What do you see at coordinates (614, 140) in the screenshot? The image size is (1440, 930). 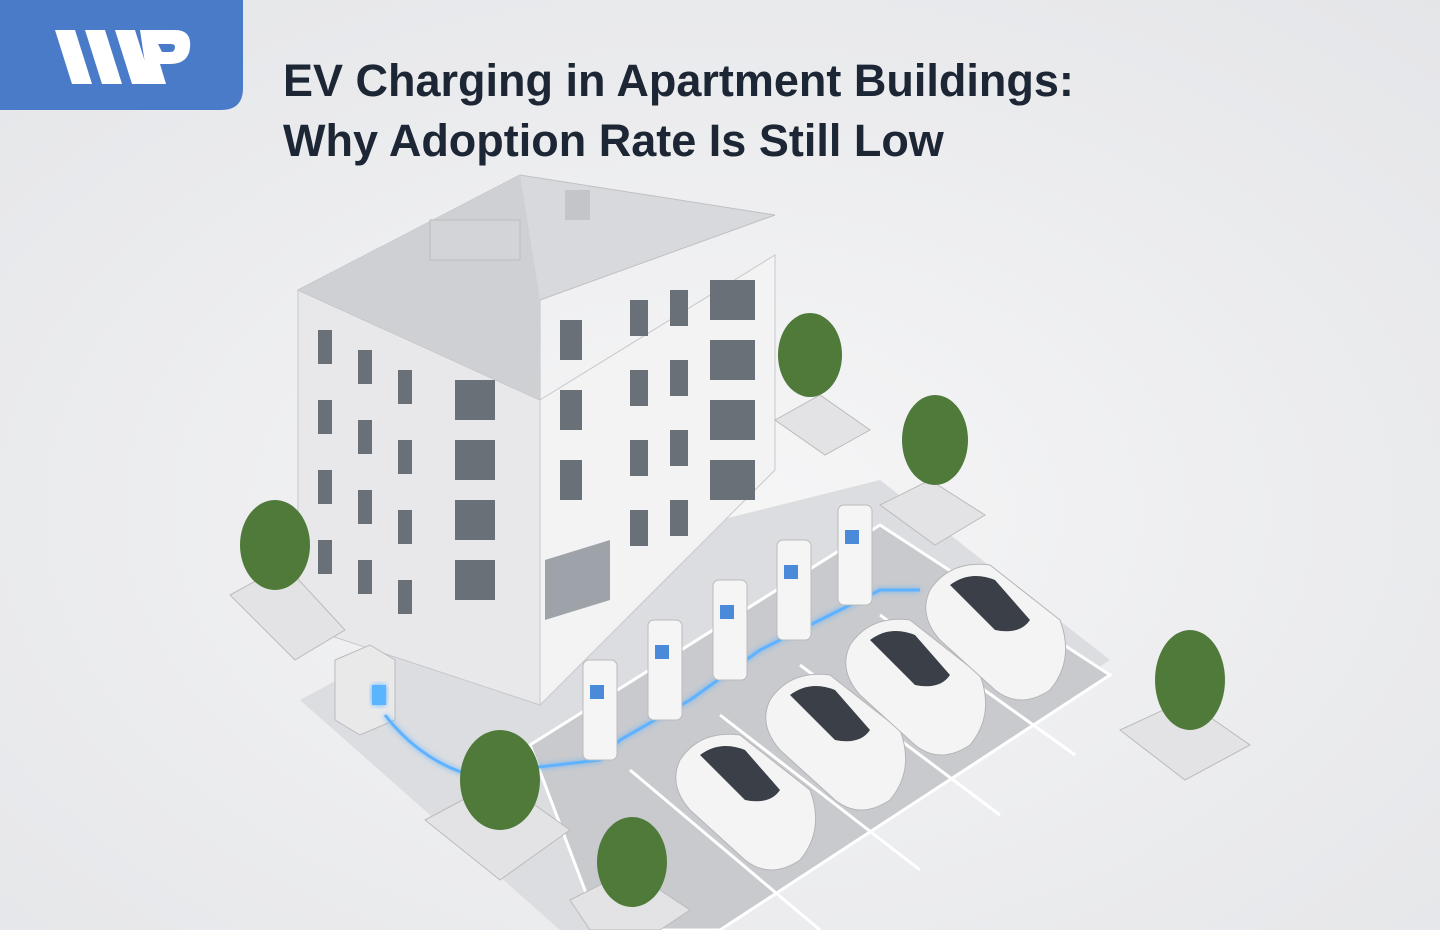 I see `title-line: Why Adoption Rate Is Still Low` at bounding box center [614, 140].